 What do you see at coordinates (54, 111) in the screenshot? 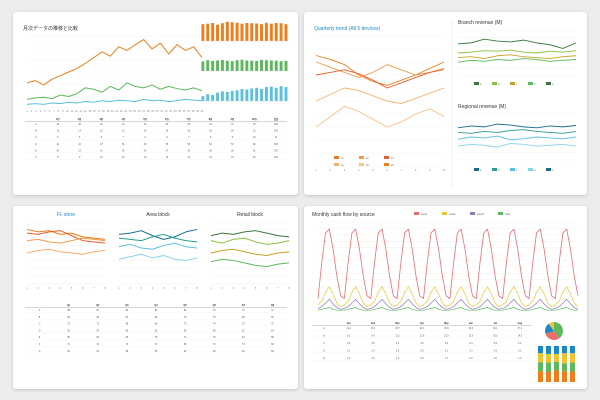
I see `x-tick-label: 7` at bounding box center [54, 111].